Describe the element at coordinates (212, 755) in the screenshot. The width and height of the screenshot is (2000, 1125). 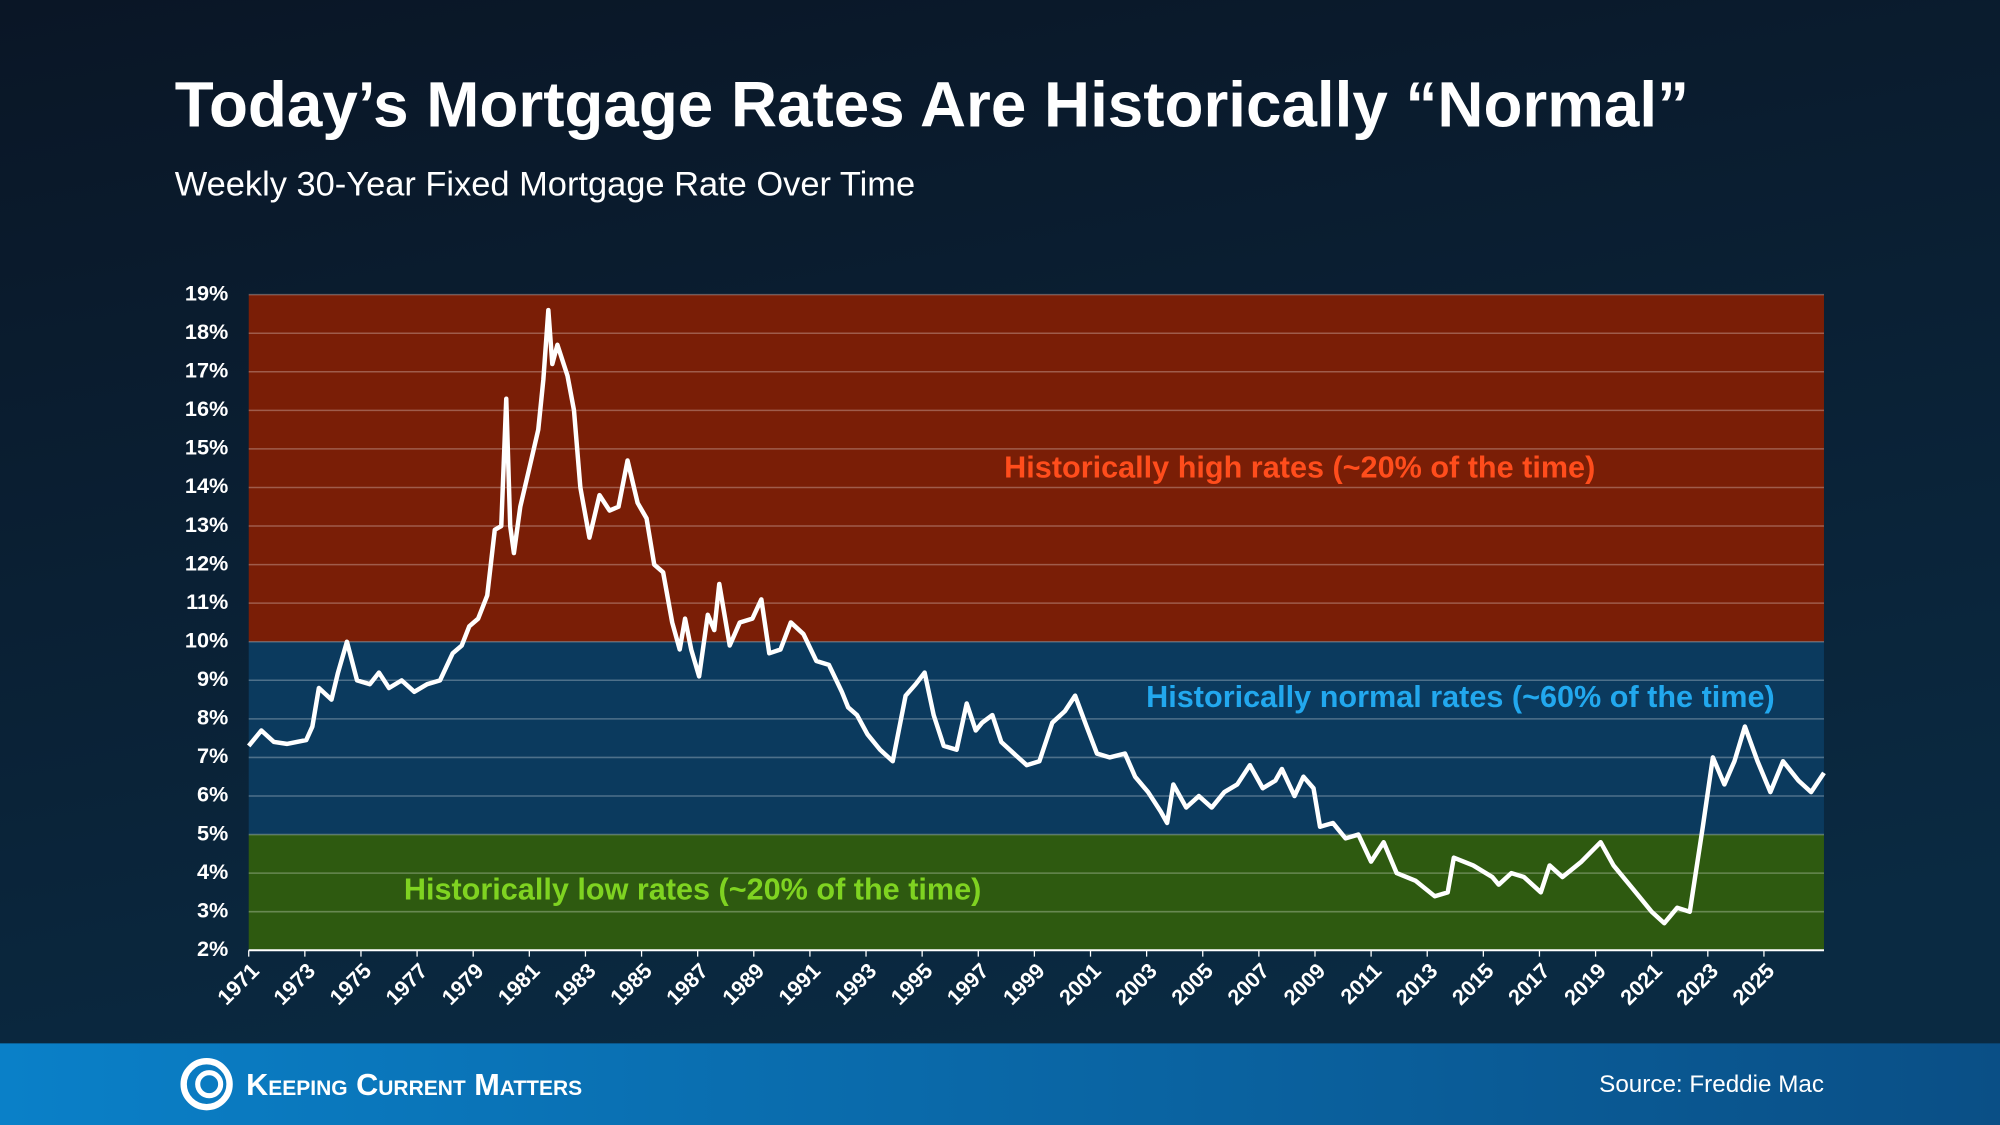
I see `y-tick-label: 7%` at that location.